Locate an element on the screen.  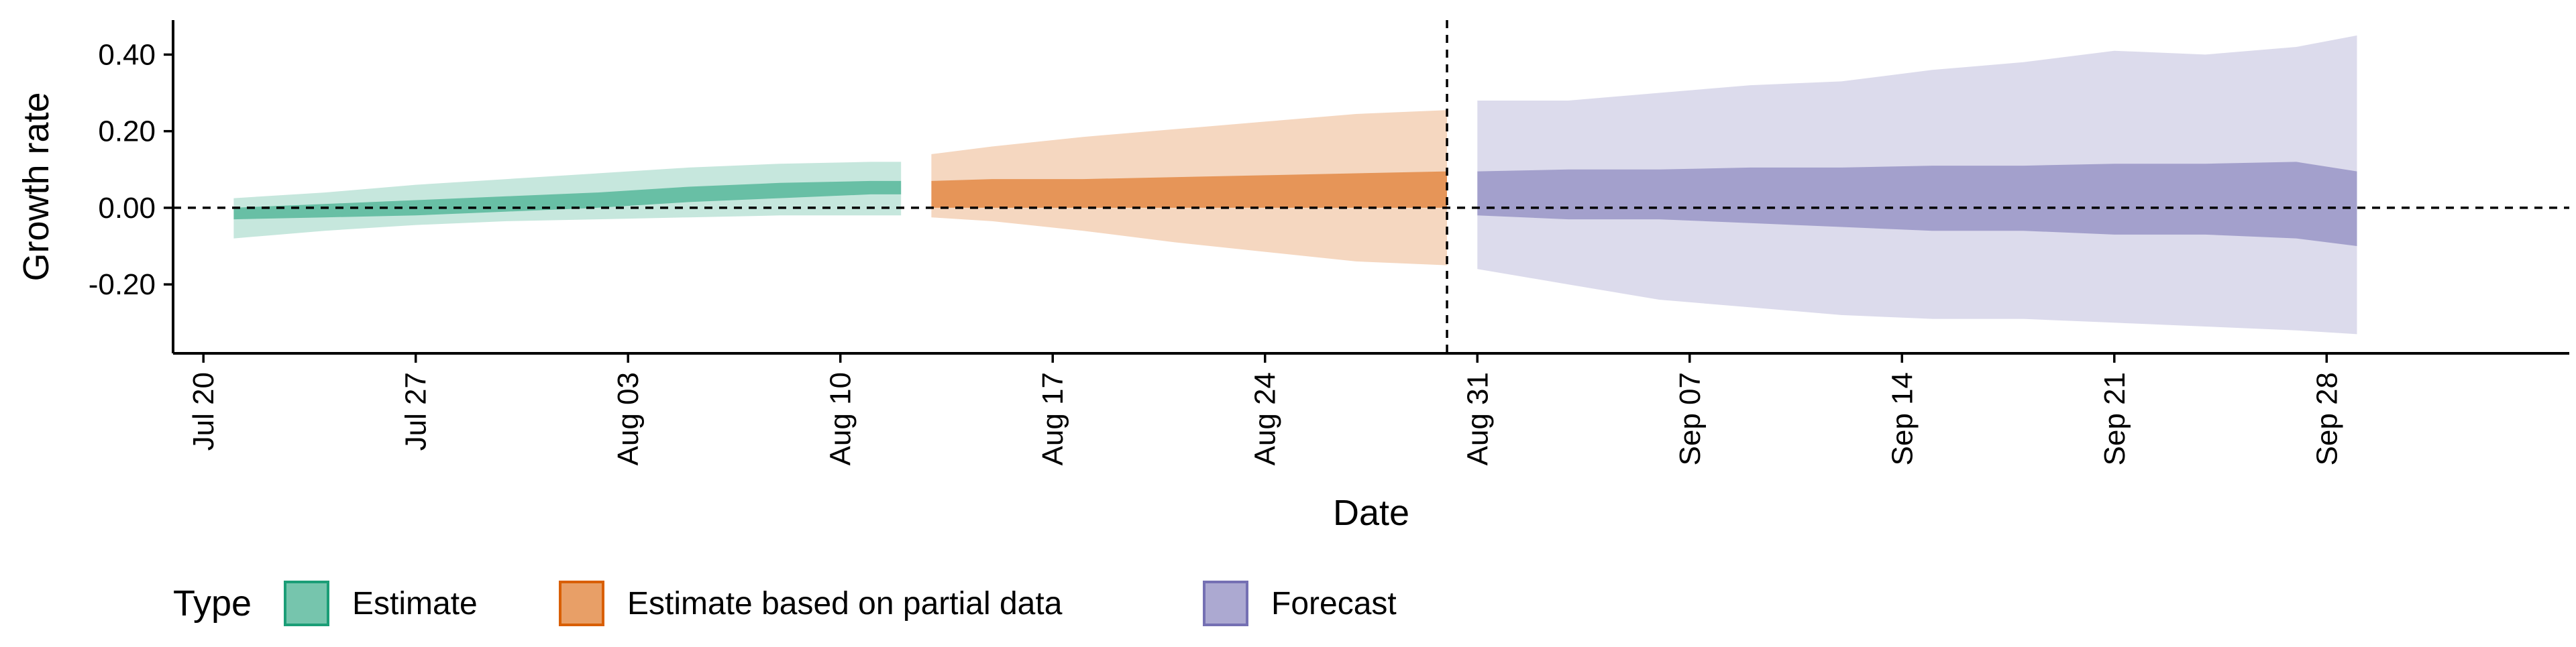
legend-label: Forecast is located at coordinates (1334, 604).